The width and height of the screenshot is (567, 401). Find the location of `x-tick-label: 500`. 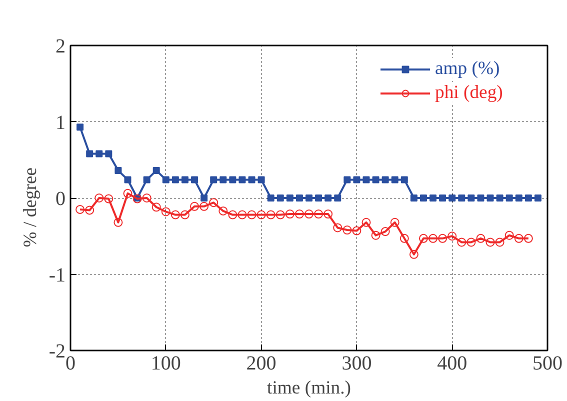

x-tick-label: 500 is located at coordinates (547, 363).